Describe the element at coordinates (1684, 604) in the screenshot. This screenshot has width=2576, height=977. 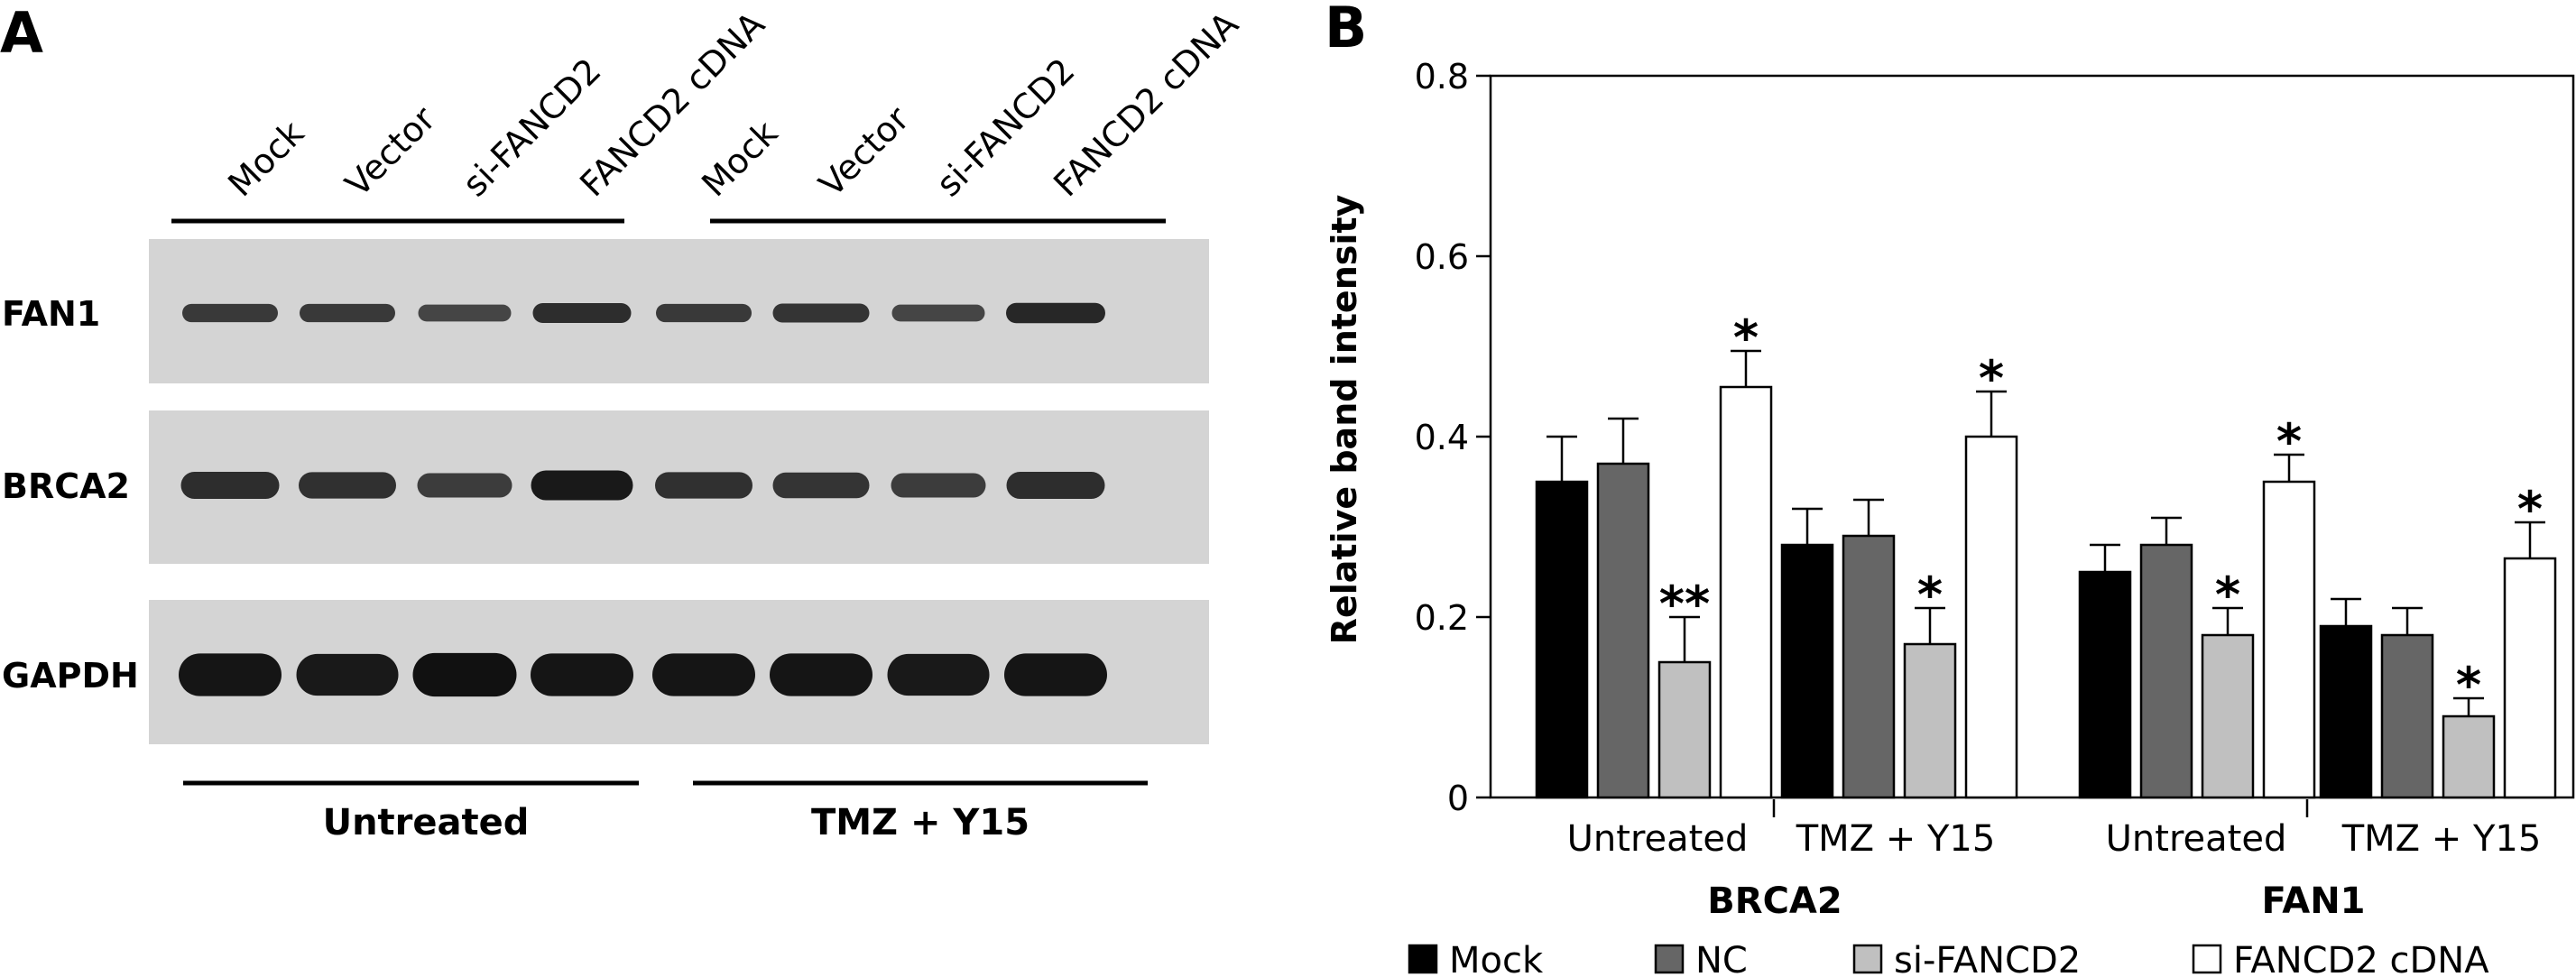
I see `significance-marker: **` at that location.